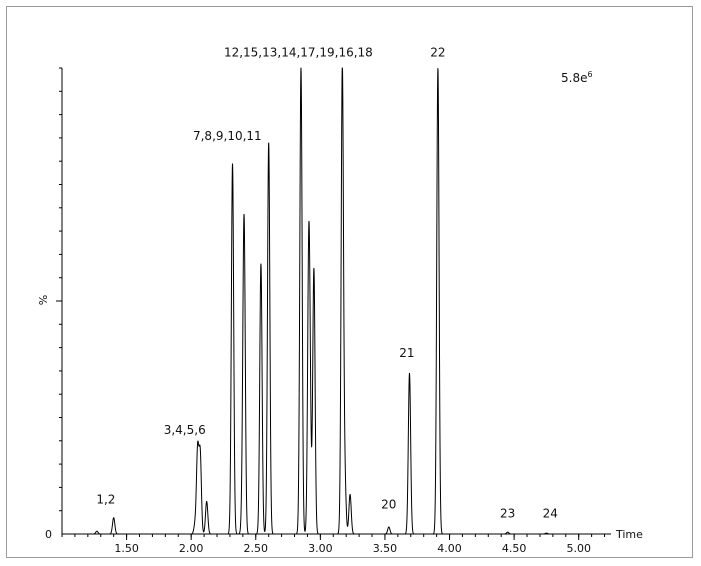  I want to click on x-tick-label: 4.50, so click(514, 548).